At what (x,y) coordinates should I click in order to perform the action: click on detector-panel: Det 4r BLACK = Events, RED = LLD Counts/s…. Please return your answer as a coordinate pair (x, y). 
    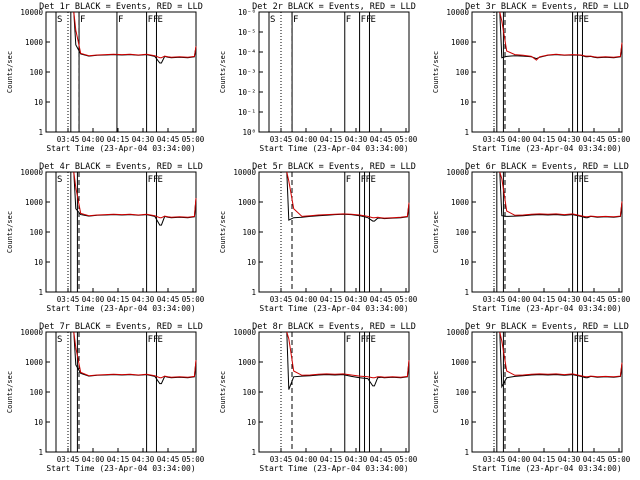
    Looking at the image, I should click on (105, 237).